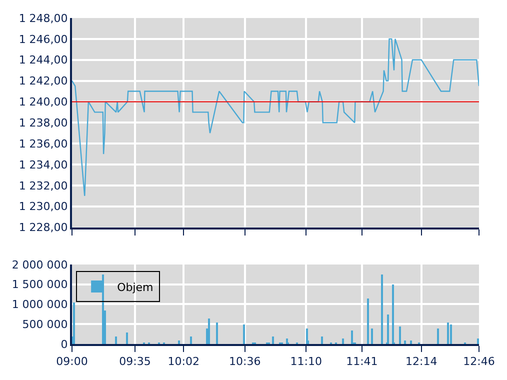  Describe the element at coordinates (43, 207) in the screenshot. I see `y-tick-label: 1 230,00` at that location.